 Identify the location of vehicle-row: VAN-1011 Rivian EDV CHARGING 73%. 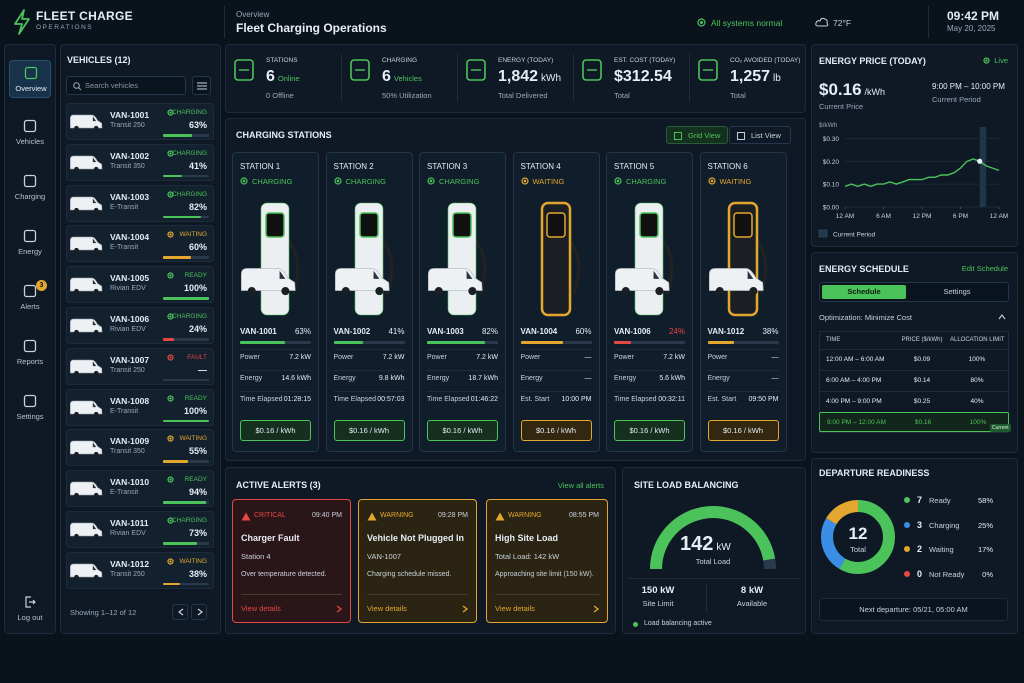
(140, 529).